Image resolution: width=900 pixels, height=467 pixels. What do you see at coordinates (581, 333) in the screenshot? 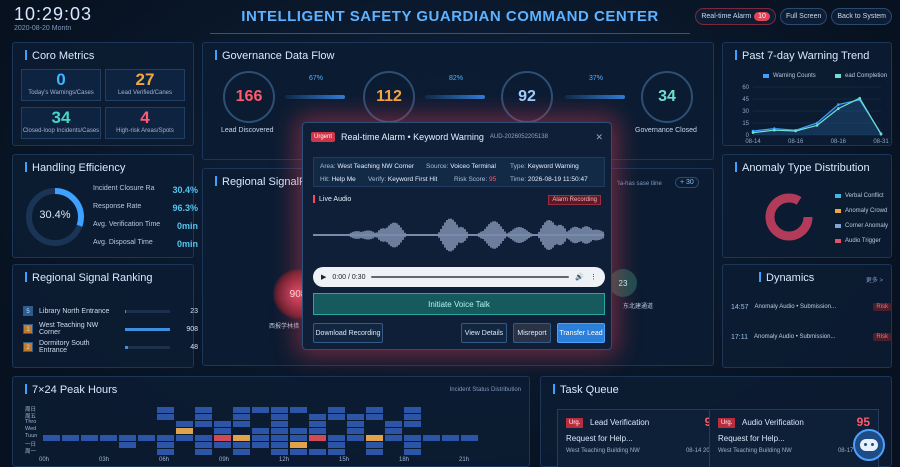
I see `transfer-lead-button: Transfer Lead` at bounding box center [581, 333].